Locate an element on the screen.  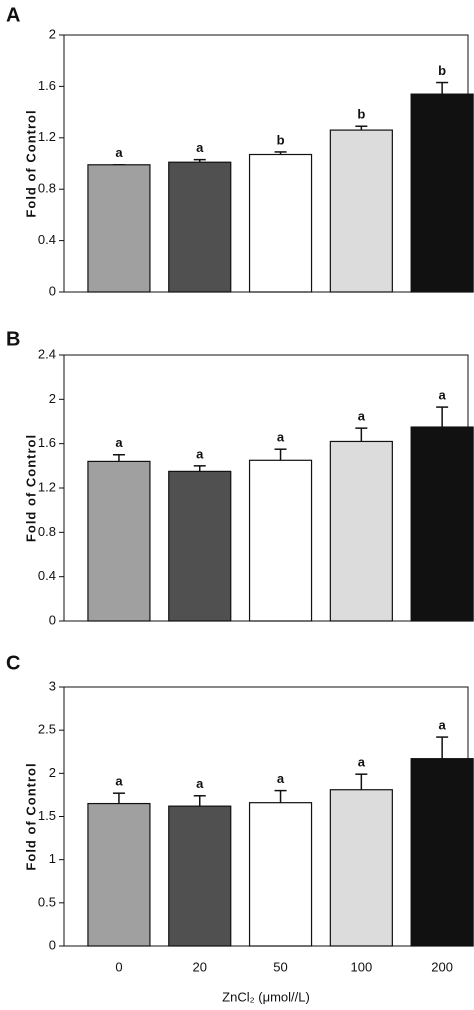
x-tick-label: 100 is located at coordinates (361, 966).